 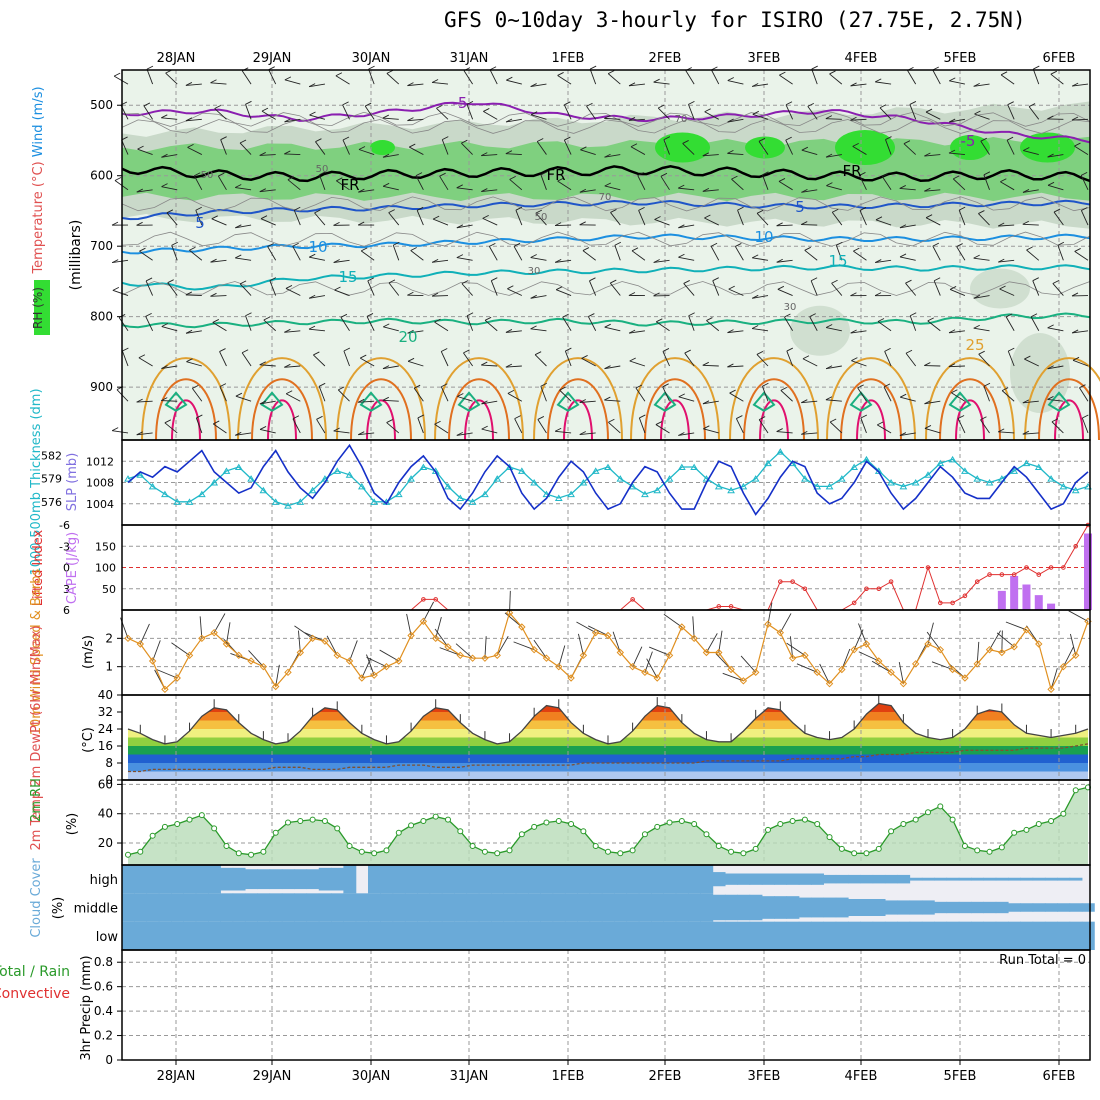 I want to click on axis-label-part: 2m RH, so click(x=36, y=800).